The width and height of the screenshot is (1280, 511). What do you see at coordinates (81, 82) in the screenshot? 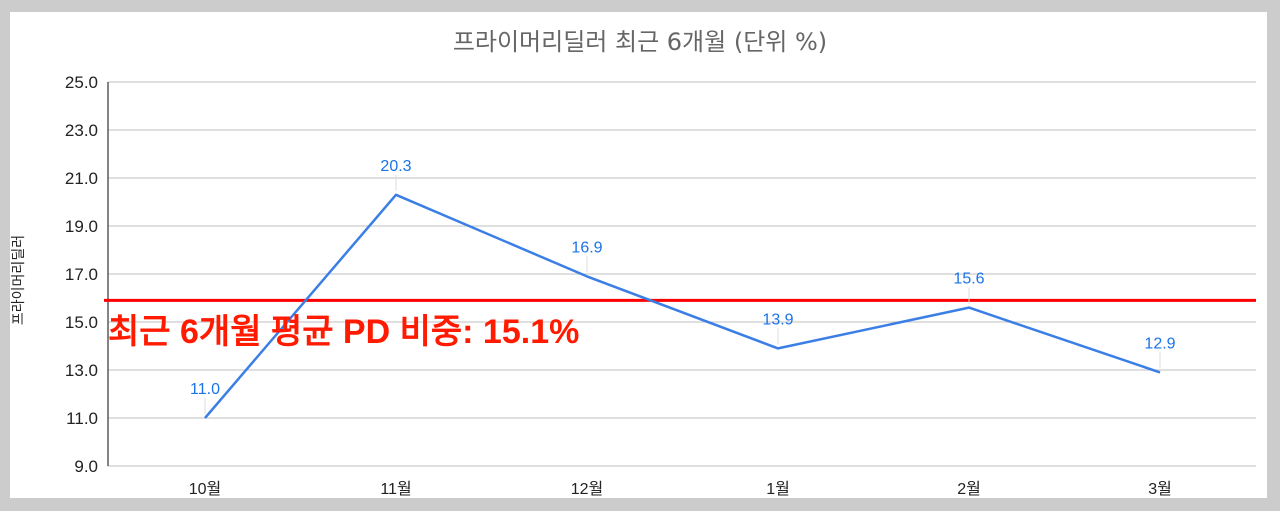
I see `y-tick-label: 25.0` at bounding box center [81, 82].